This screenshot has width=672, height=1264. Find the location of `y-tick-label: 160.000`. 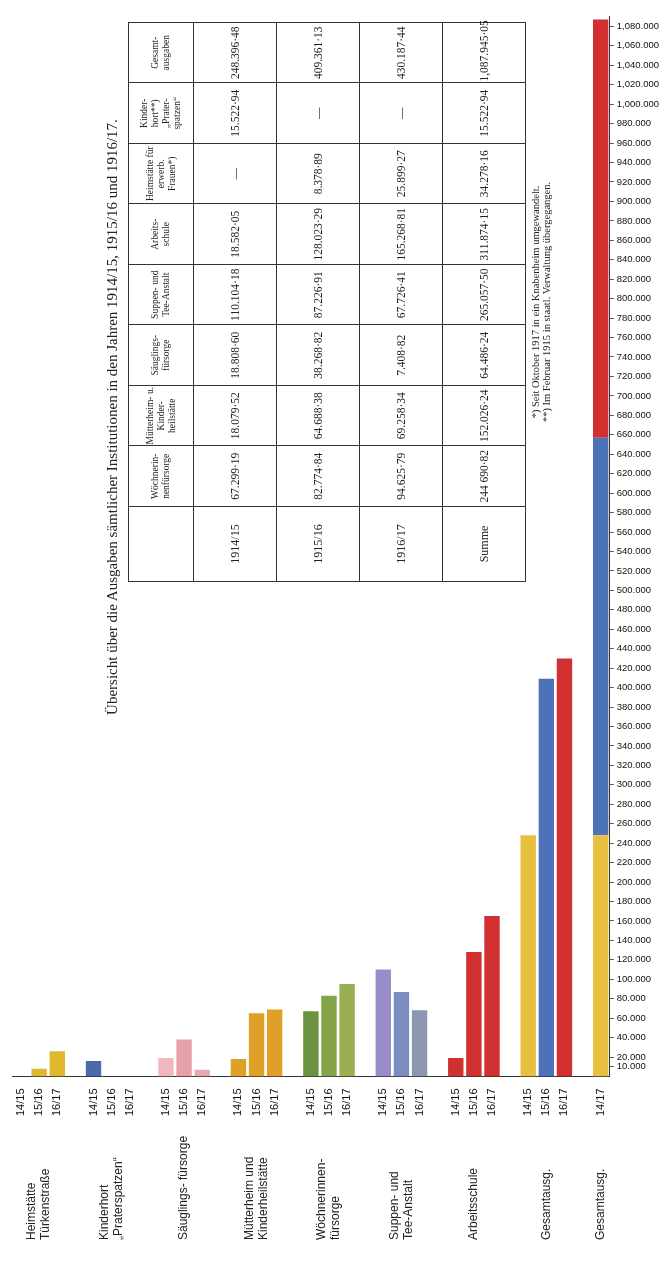

y-tick-label: 160.000 is located at coordinates (634, 920).